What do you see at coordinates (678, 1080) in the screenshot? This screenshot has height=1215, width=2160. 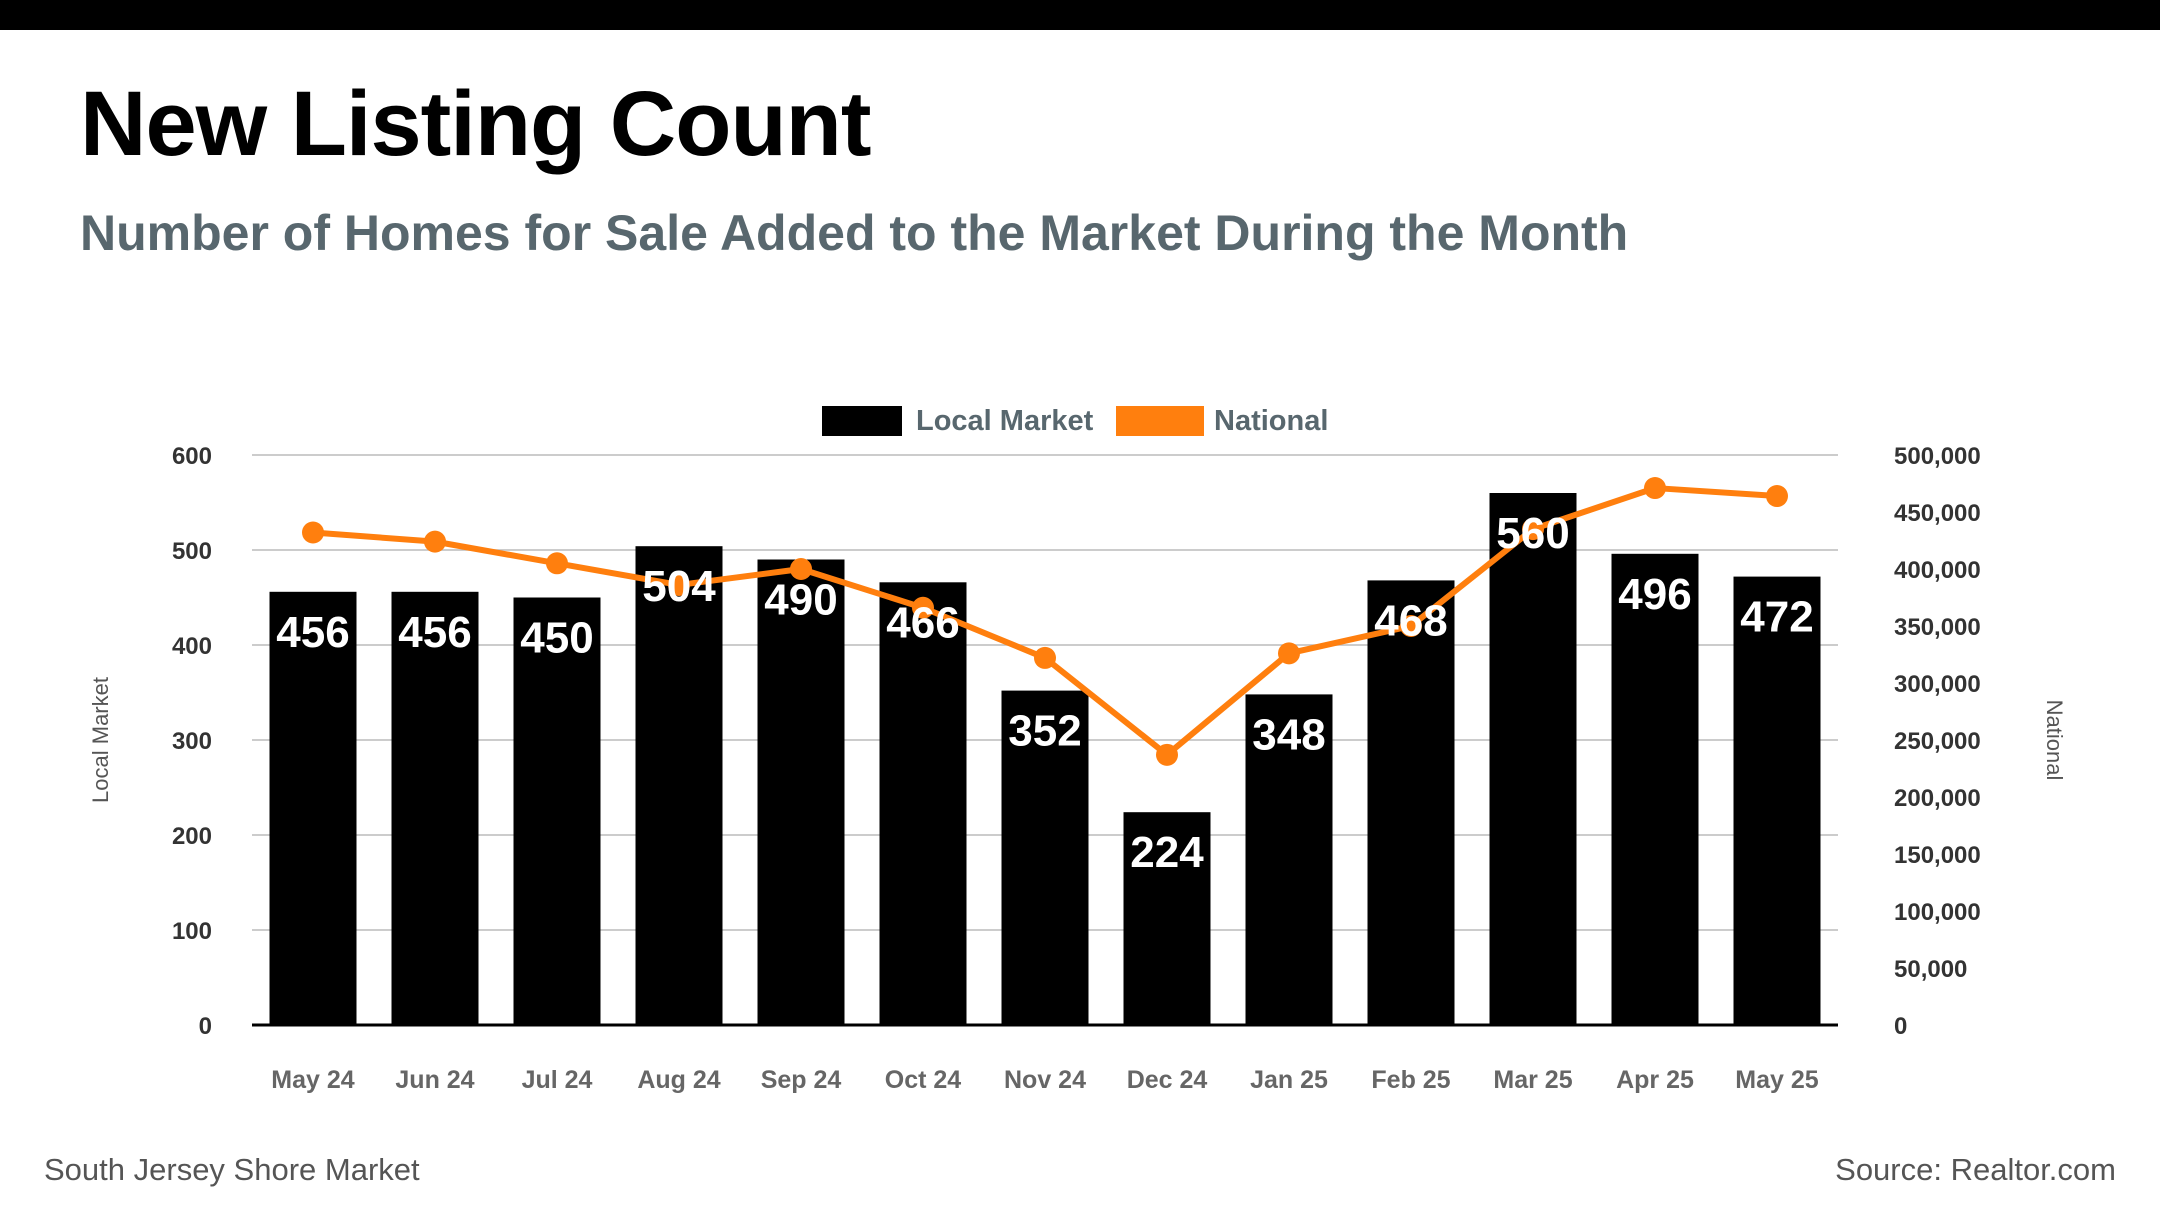 I see `x-tick-label: Aug 24` at bounding box center [678, 1080].